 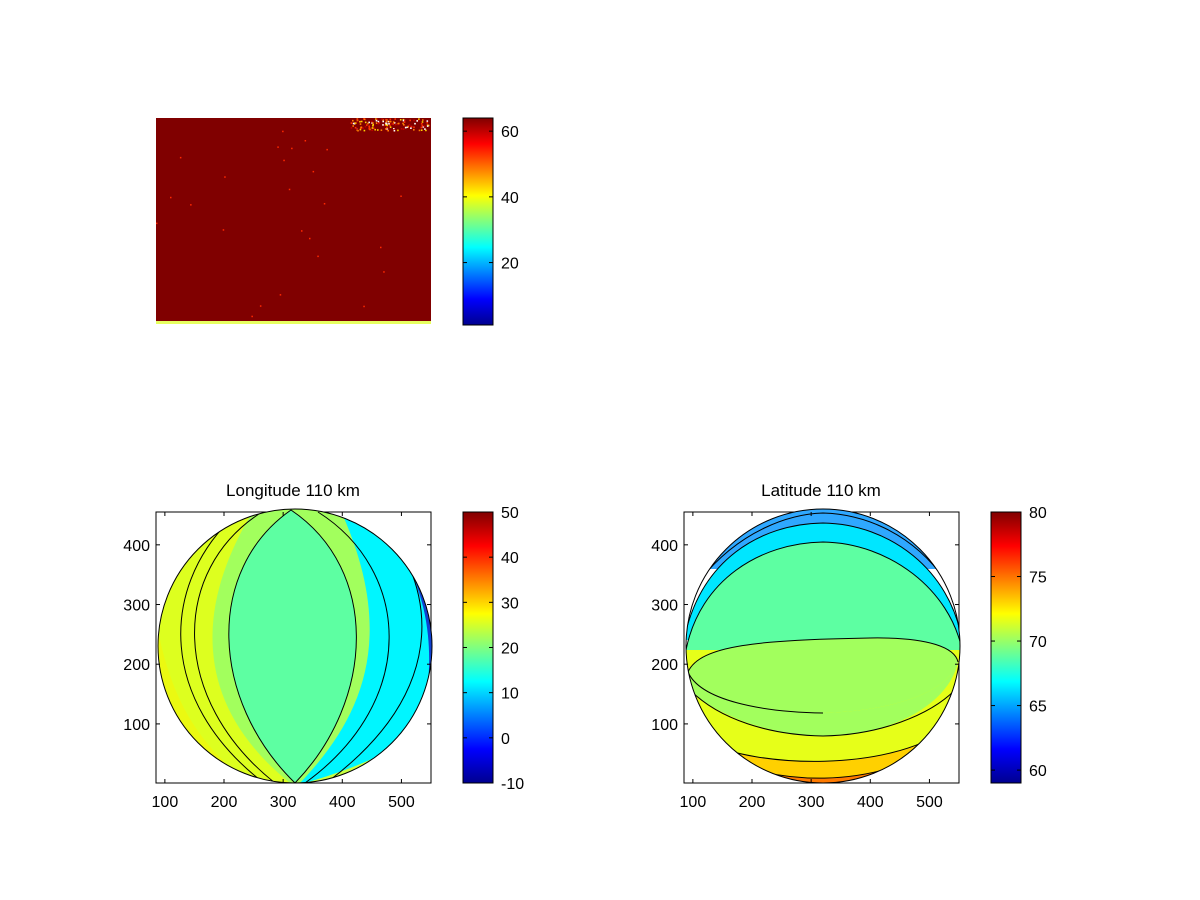 I want to click on longitude-x-ticks: 100 200 300 400 500, so click(x=283, y=661).